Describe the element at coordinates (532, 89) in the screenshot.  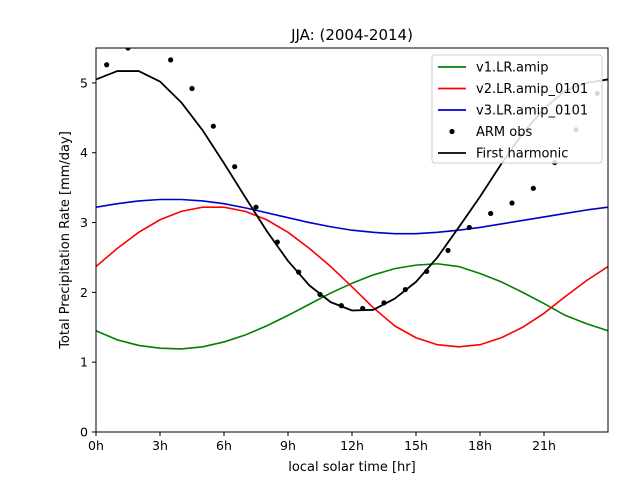
I see `legend-label: v2.LR.amip_0101` at that location.